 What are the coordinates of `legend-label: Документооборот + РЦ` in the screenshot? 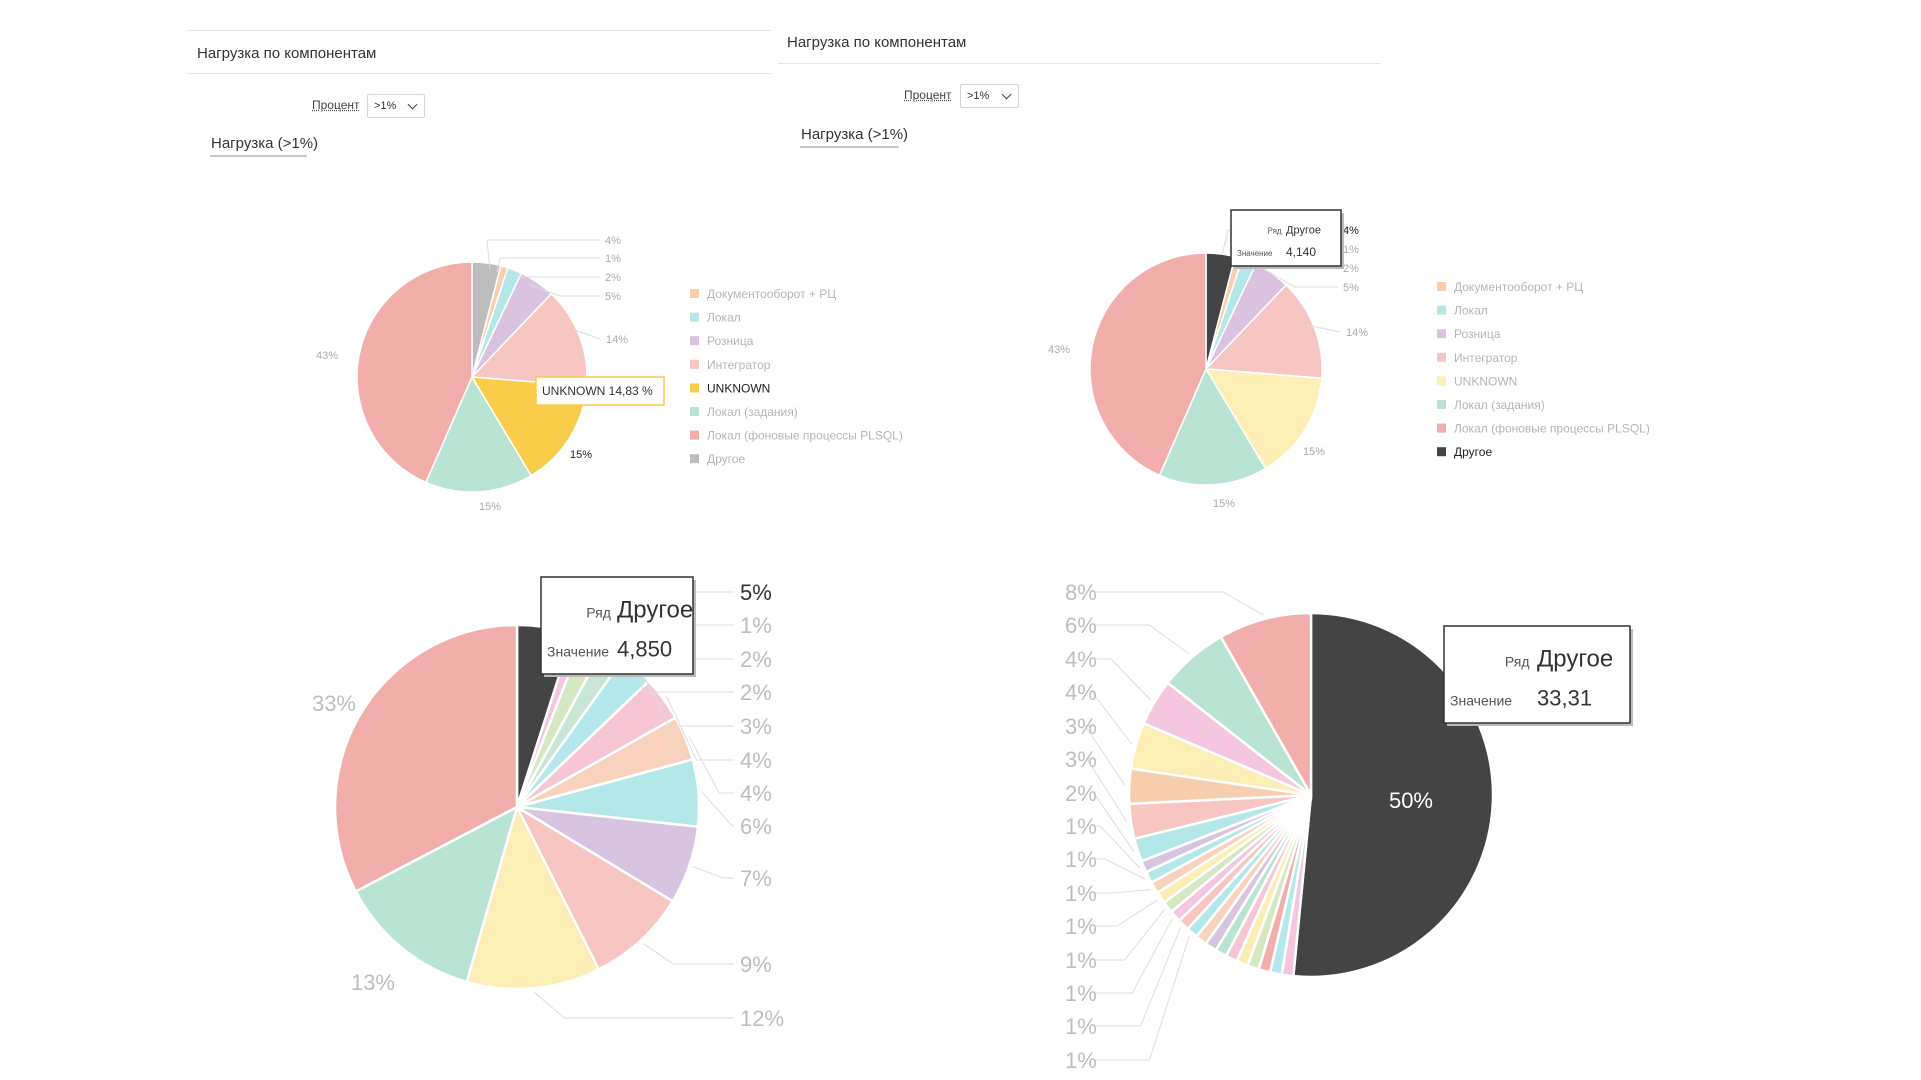 It's located at (1518, 287).